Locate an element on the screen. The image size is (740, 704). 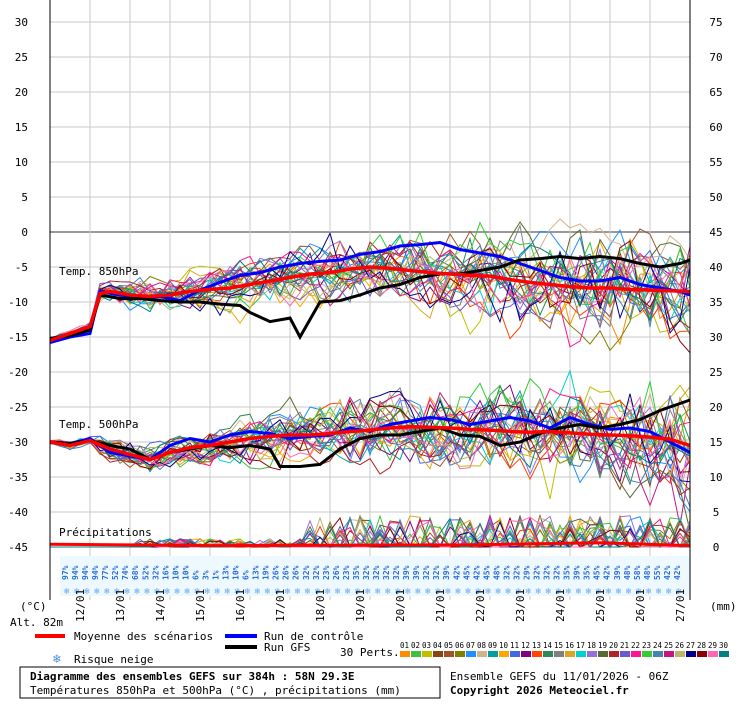
copyright: Copyright 2026 Meteociel.fr is located at coordinates (539, 690).